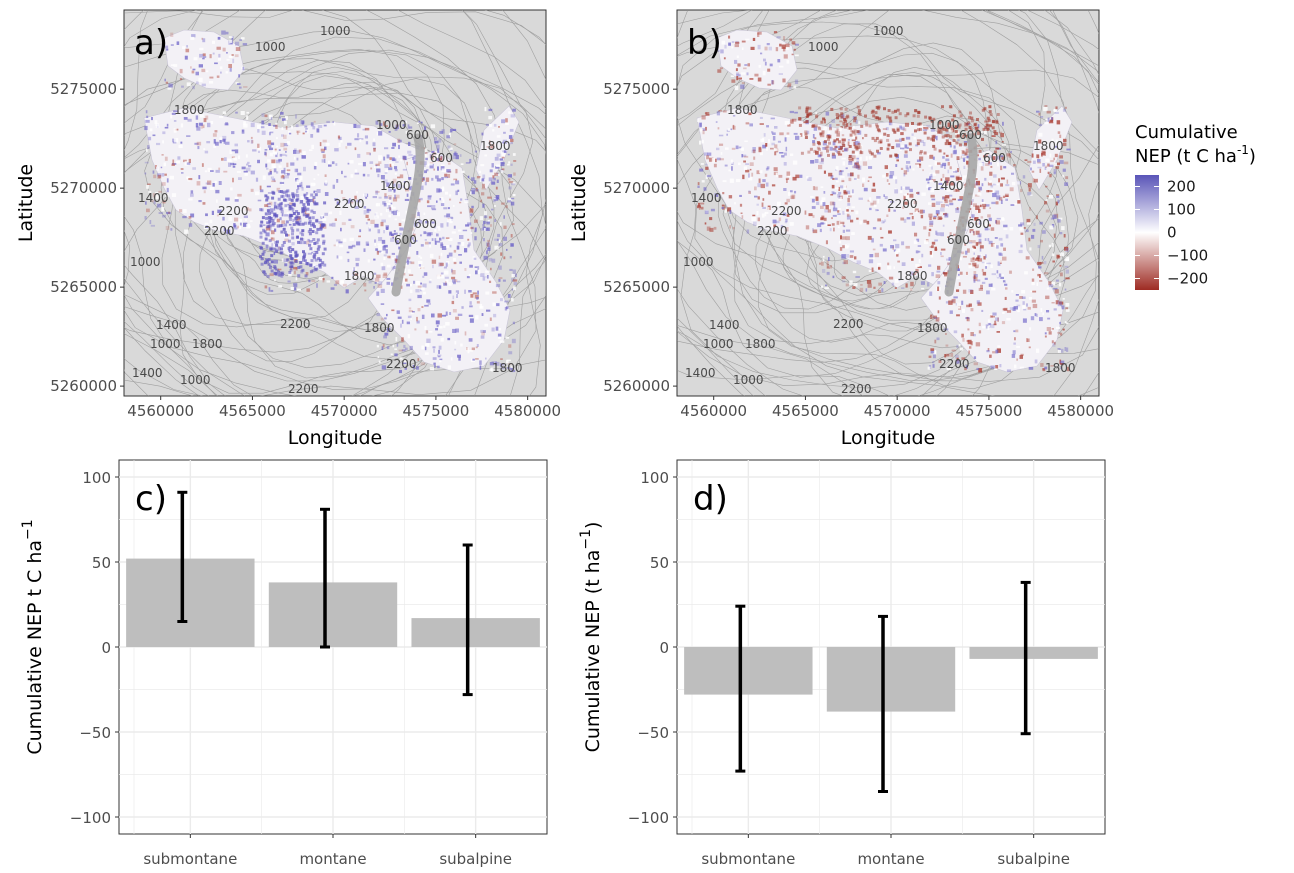 Image resolution: width=1294 pixels, height=873 pixels. I want to click on contour-label: 1000, so click(270, 47).